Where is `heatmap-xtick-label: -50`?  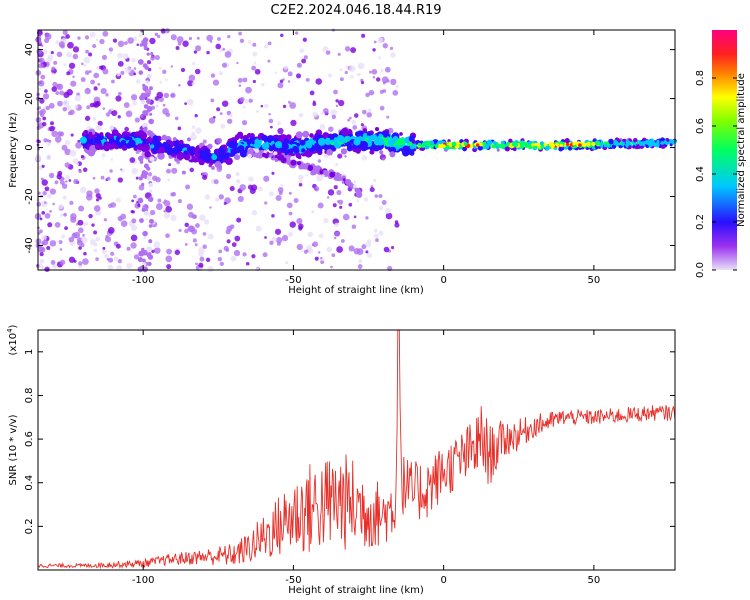 heatmap-xtick-label: -50 is located at coordinates (293, 280).